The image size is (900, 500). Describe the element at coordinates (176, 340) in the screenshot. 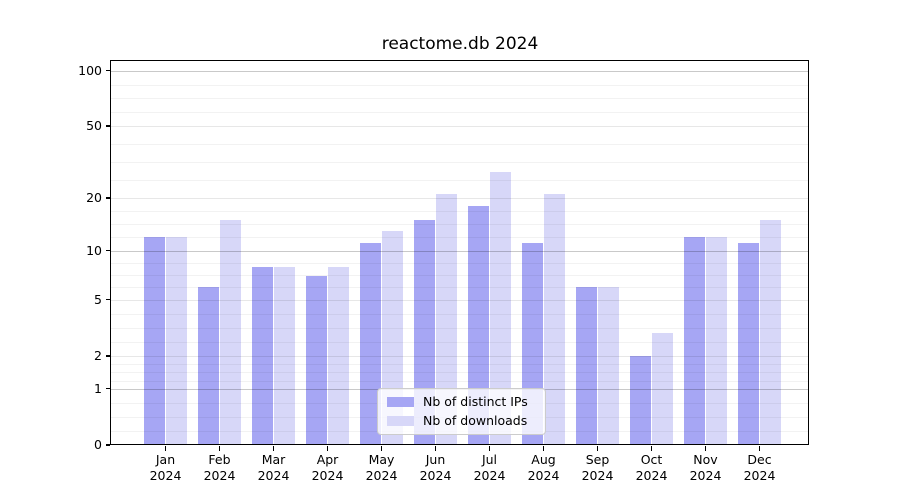

I see `bar-jan-downloads` at that location.